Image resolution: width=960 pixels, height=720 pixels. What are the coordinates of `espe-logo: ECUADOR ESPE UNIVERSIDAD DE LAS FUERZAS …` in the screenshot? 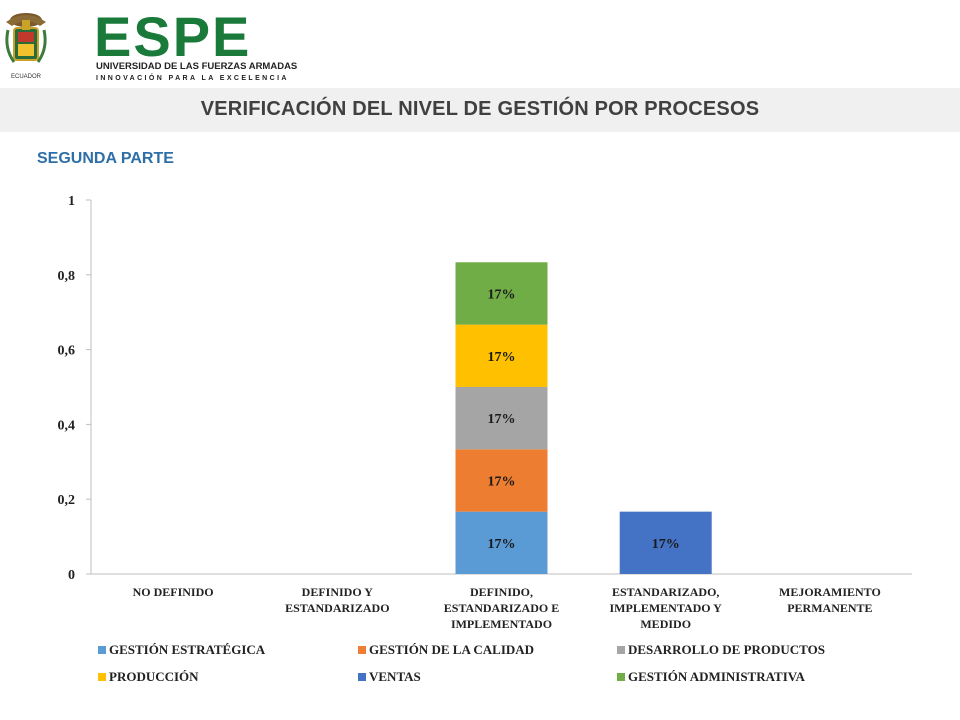 It's located at (151, 43).